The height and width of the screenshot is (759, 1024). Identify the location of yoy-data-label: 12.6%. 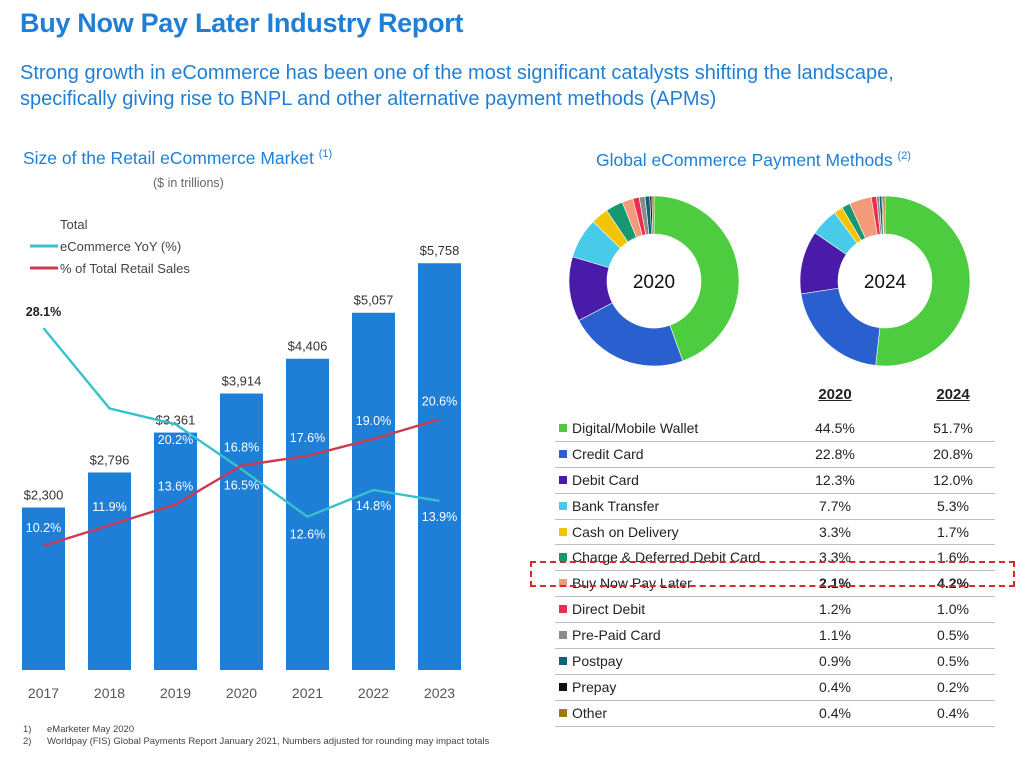
(307, 535).